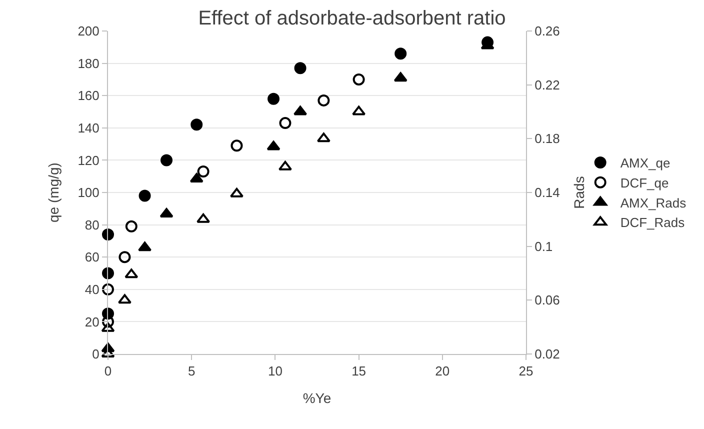 Image resolution: width=704 pixels, height=429 pixels. I want to click on y2-tick-label: 0.06, so click(547, 300).